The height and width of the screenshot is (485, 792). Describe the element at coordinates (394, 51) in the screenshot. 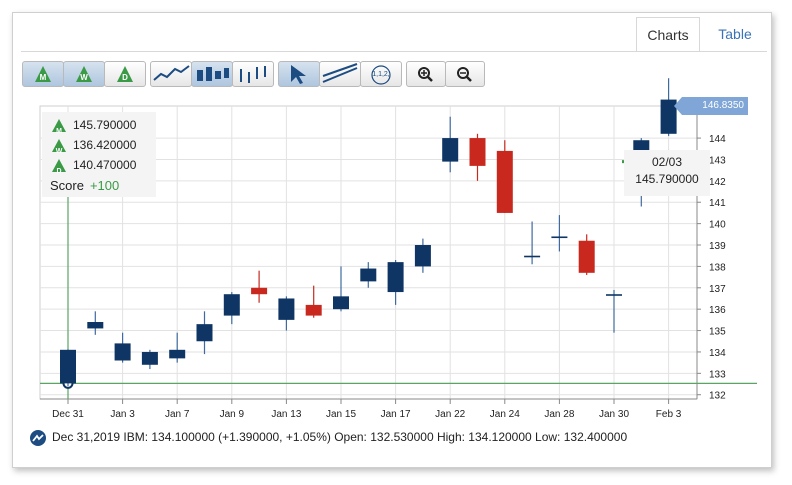

I see `tab-divider` at that location.